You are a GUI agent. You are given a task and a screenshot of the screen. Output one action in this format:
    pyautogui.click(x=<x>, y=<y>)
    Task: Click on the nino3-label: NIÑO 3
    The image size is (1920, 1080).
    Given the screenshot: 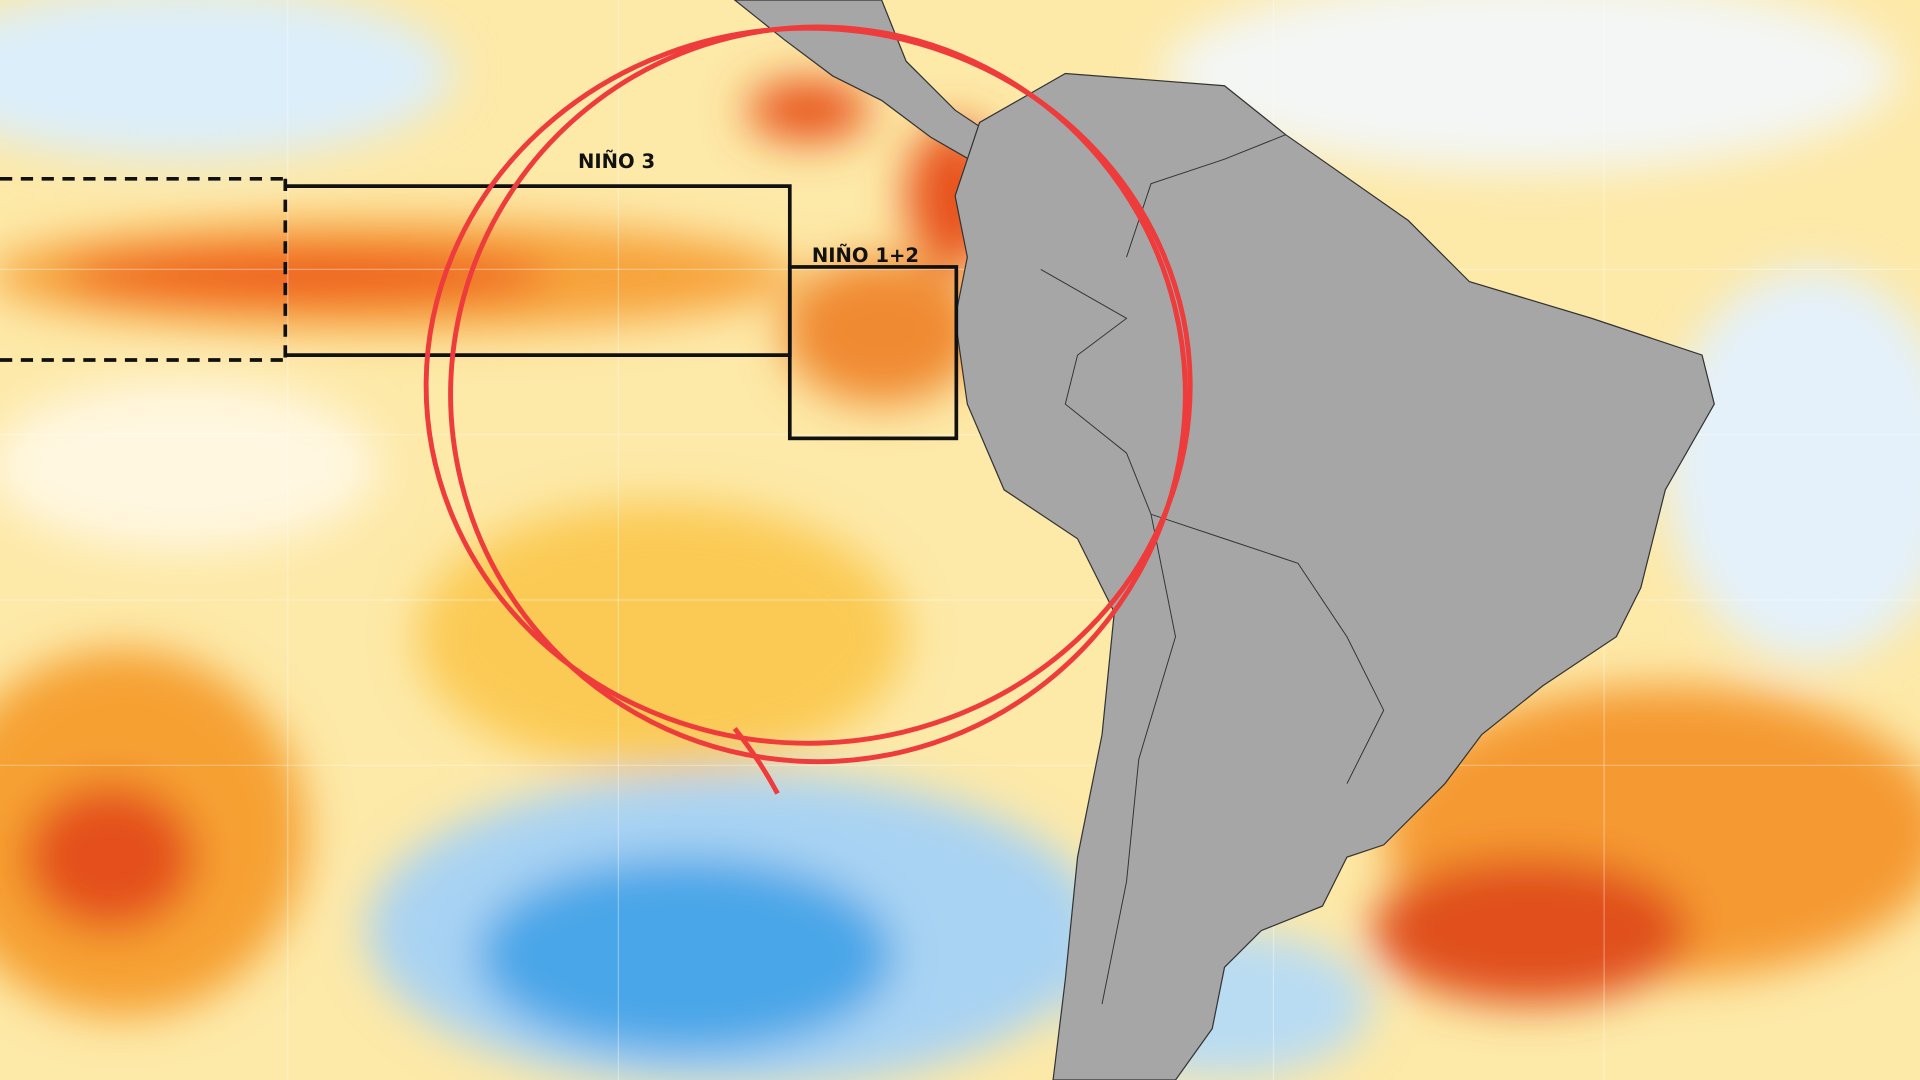 What is the action you would take?
    pyautogui.click(x=616, y=161)
    